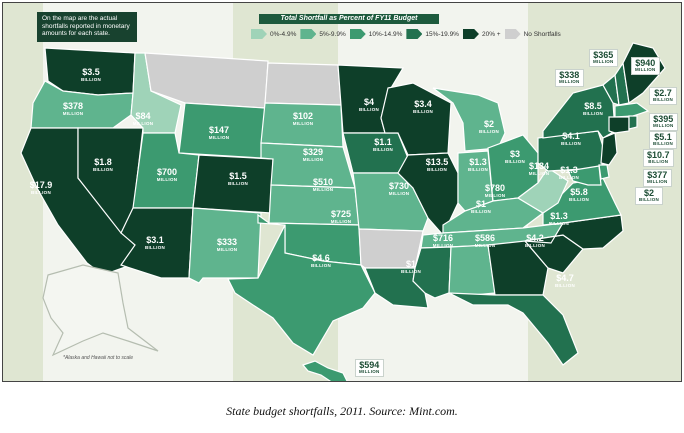 This screenshot has width=684, height=433. I want to click on label-ky: $780 MILLION, so click(495, 190).